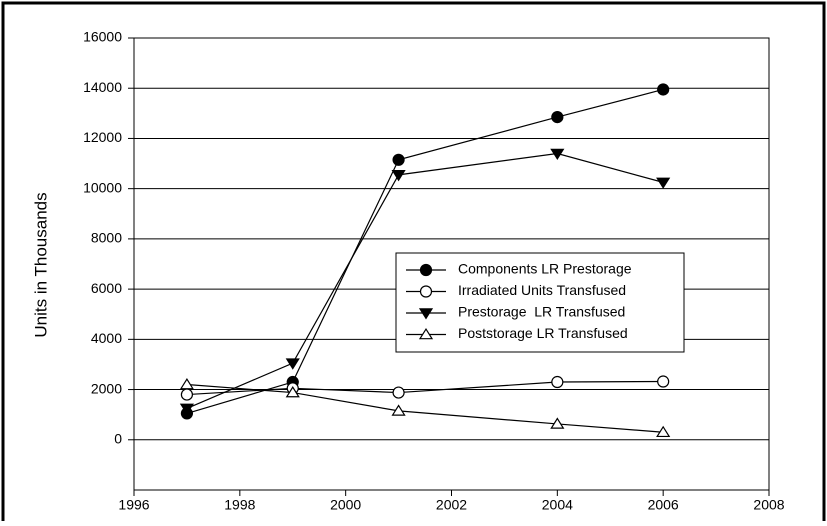 This screenshot has width=827, height=526. Describe the element at coordinates (545, 269) in the screenshot. I see `legend-label: Components LR Prestorage` at that location.